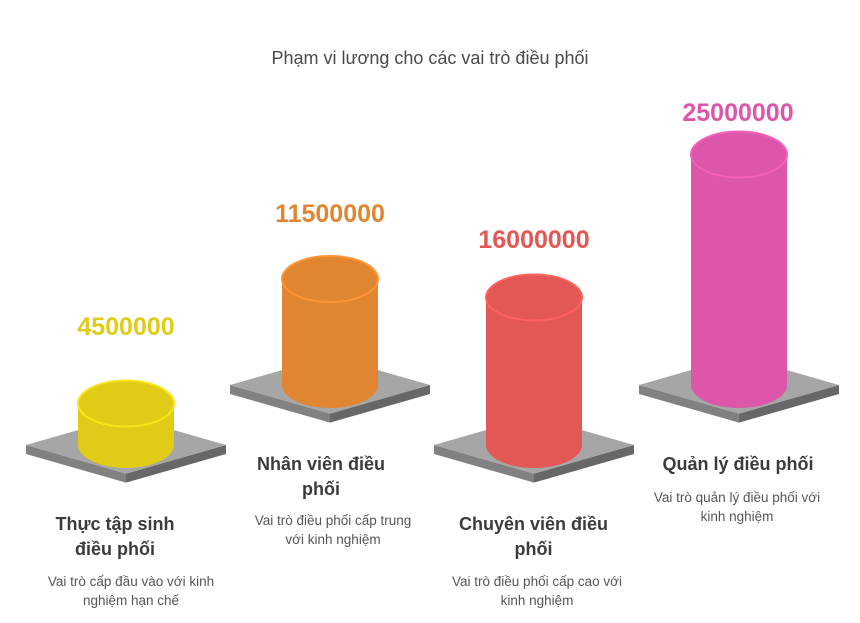 The width and height of the screenshot is (860, 623). Describe the element at coordinates (330, 343) in the screenshot. I see `cylinder-body-staff` at that location.